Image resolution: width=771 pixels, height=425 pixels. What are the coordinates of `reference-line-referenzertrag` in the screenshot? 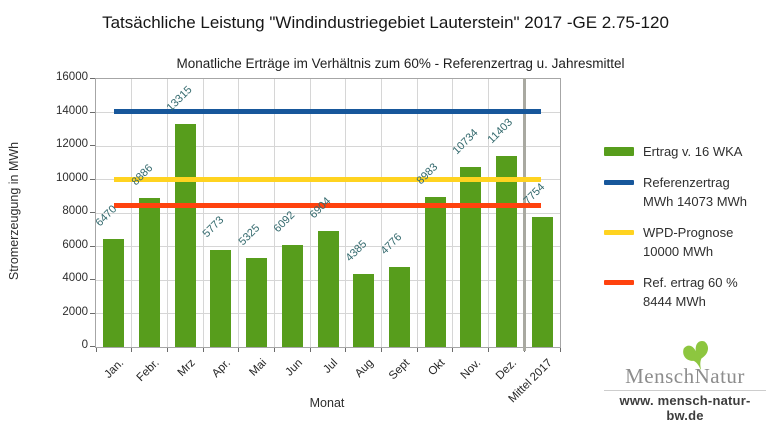 It's located at (327, 111).